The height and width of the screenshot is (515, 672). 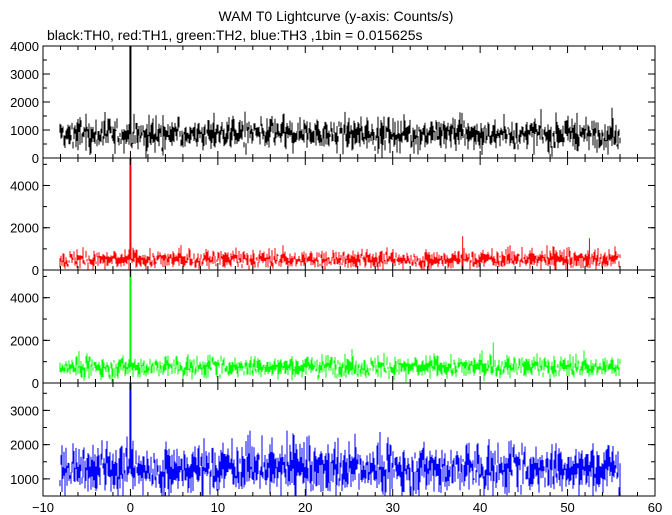 I want to click on x-tick-label: 20, so click(x=305, y=507).